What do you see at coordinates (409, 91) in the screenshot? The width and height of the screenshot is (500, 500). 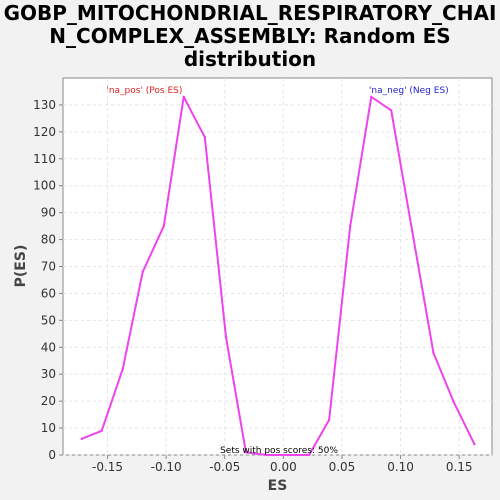 I see `chart-annotation: 'na_neg' (Neg ES)` at bounding box center [409, 91].